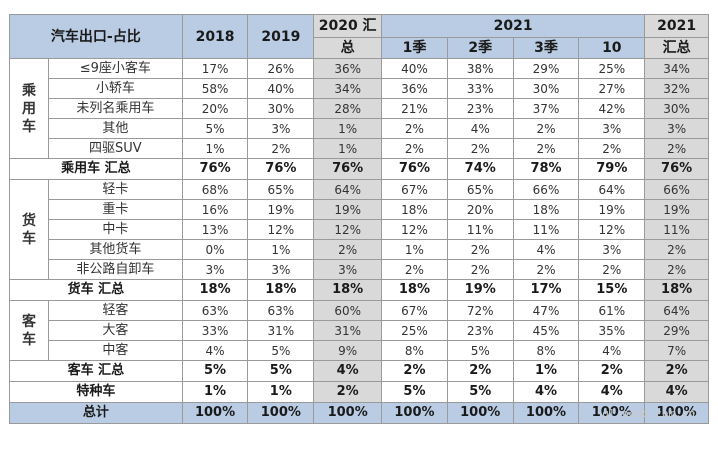 This screenshot has height=466, width=718. I want to click on row-label: 特种车, so click(96, 392).